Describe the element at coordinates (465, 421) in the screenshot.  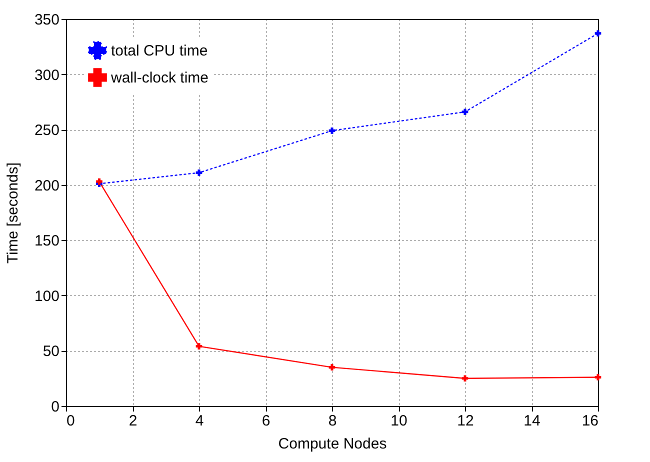
I see `x-tick-label: 12` at that location.